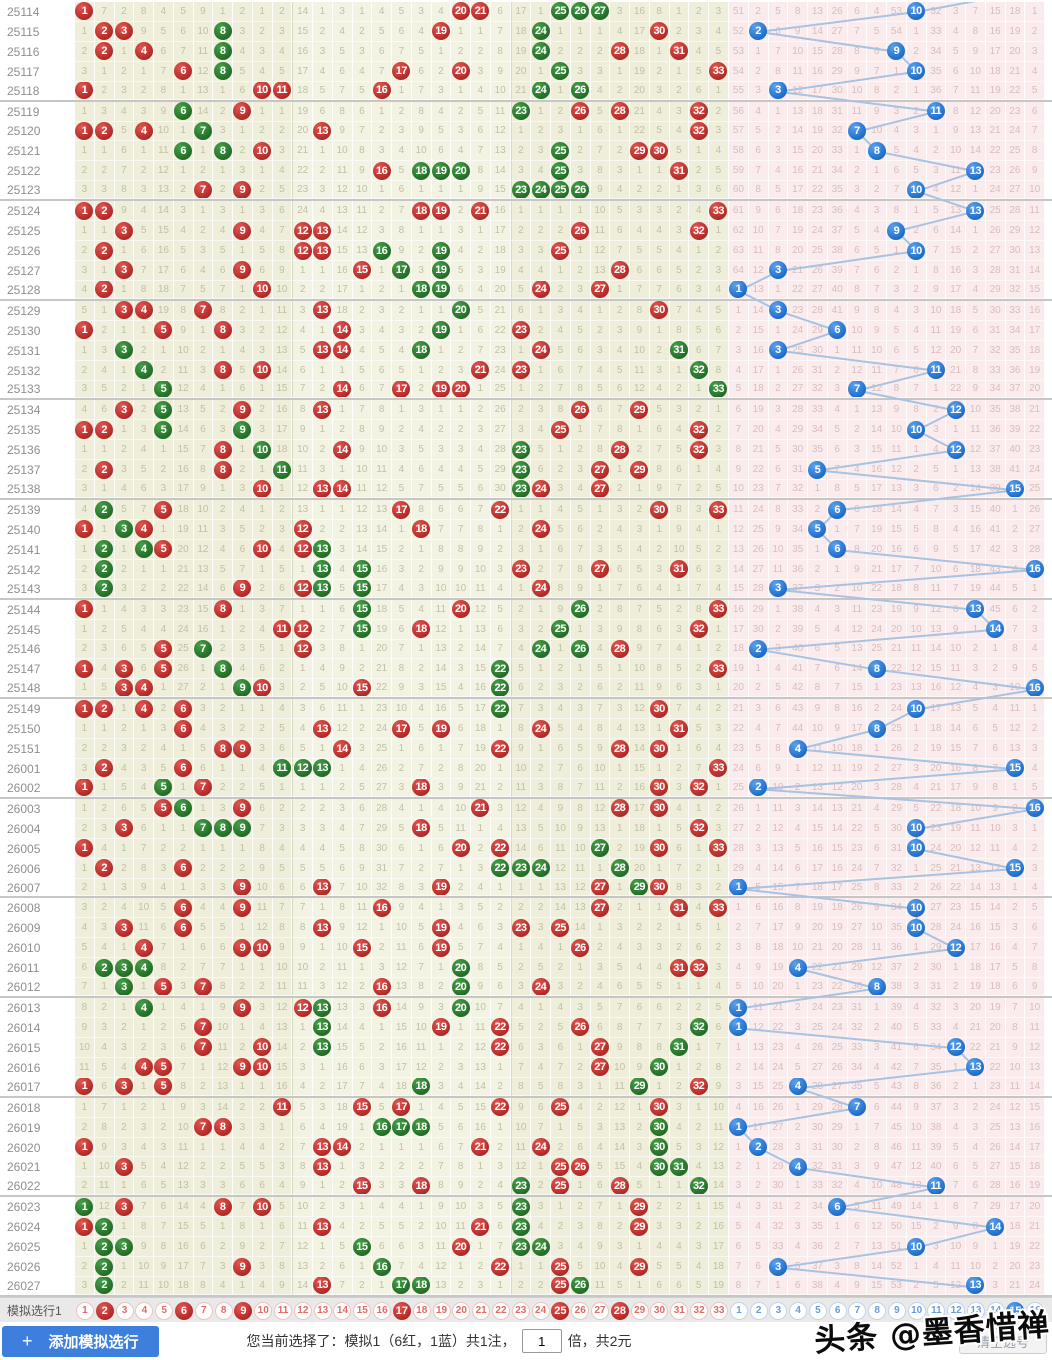 This screenshot has height=1360, width=1052. What do you see at coordinates (342, 1310) in the screenshot?
I see `sim-red-ball: 14` at bounding box center [342, 1310].